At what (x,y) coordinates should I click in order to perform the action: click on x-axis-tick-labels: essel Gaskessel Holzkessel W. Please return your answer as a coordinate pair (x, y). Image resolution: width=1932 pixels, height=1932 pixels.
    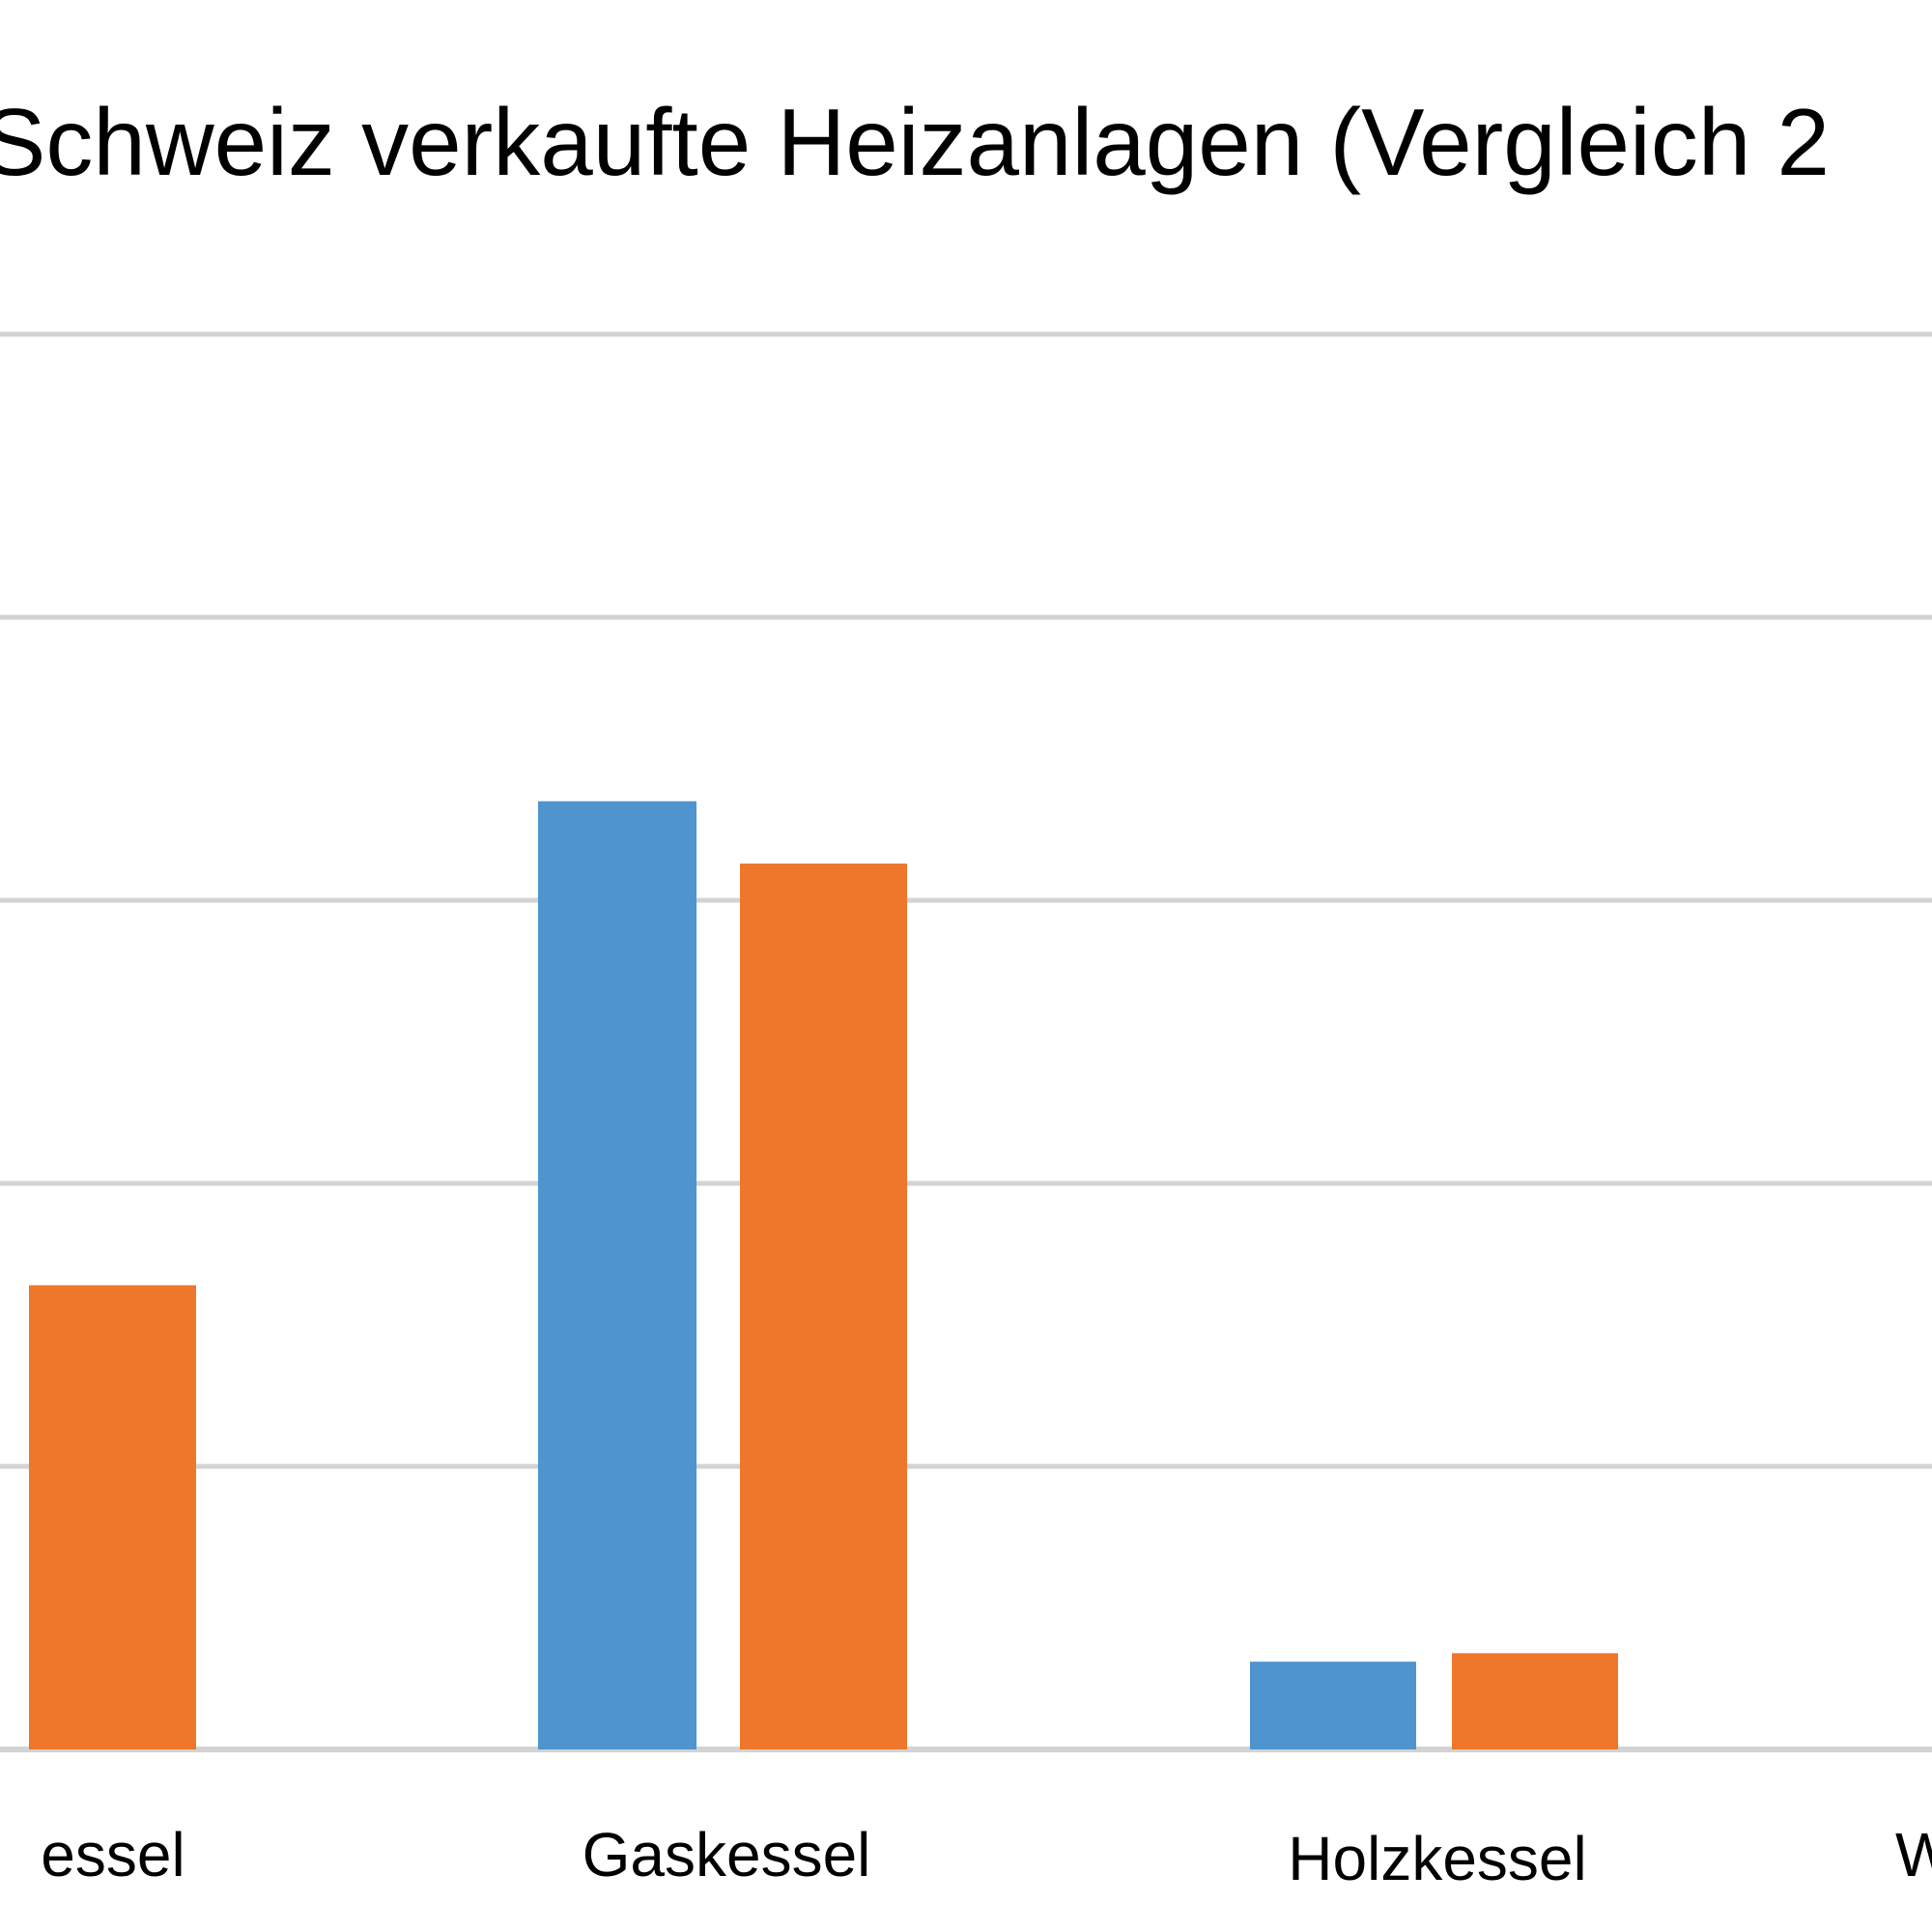
    Looking at the image, I should click on (986, 1856).